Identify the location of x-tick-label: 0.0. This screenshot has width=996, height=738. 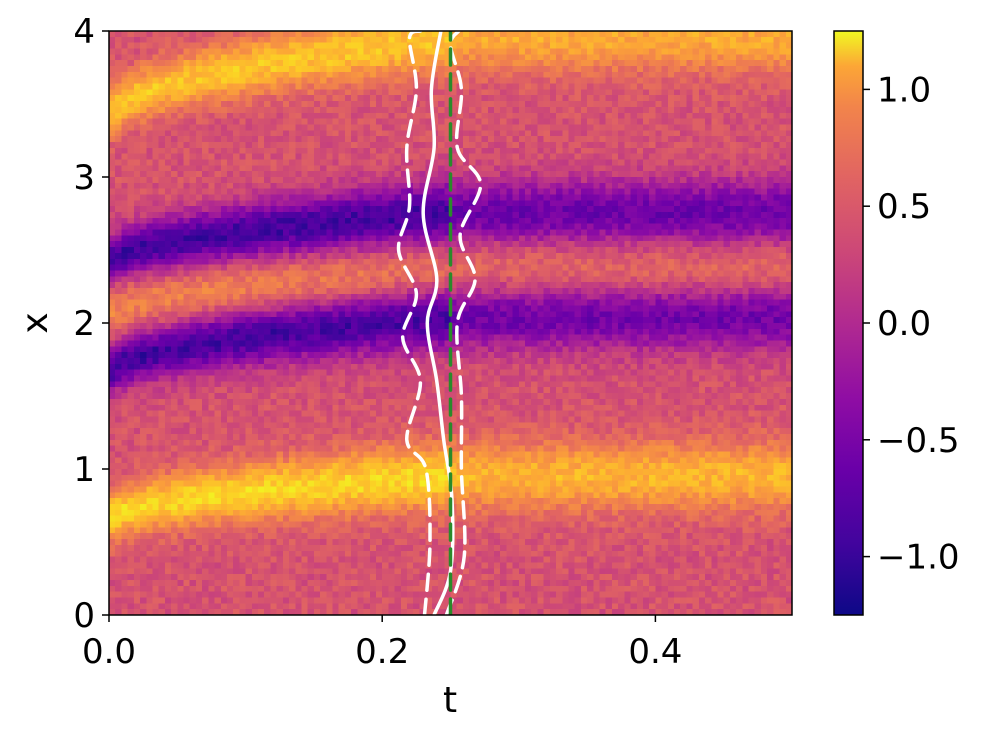
(109, 652).